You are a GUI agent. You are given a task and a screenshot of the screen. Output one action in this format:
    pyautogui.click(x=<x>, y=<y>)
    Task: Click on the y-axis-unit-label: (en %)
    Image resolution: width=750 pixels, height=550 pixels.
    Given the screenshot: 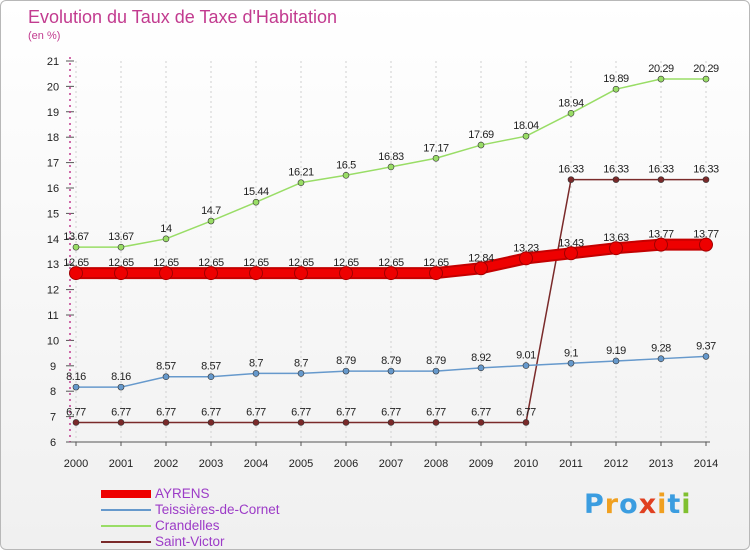 What is the action you would take?
    pyautogui.click(x=44, y=36)
    